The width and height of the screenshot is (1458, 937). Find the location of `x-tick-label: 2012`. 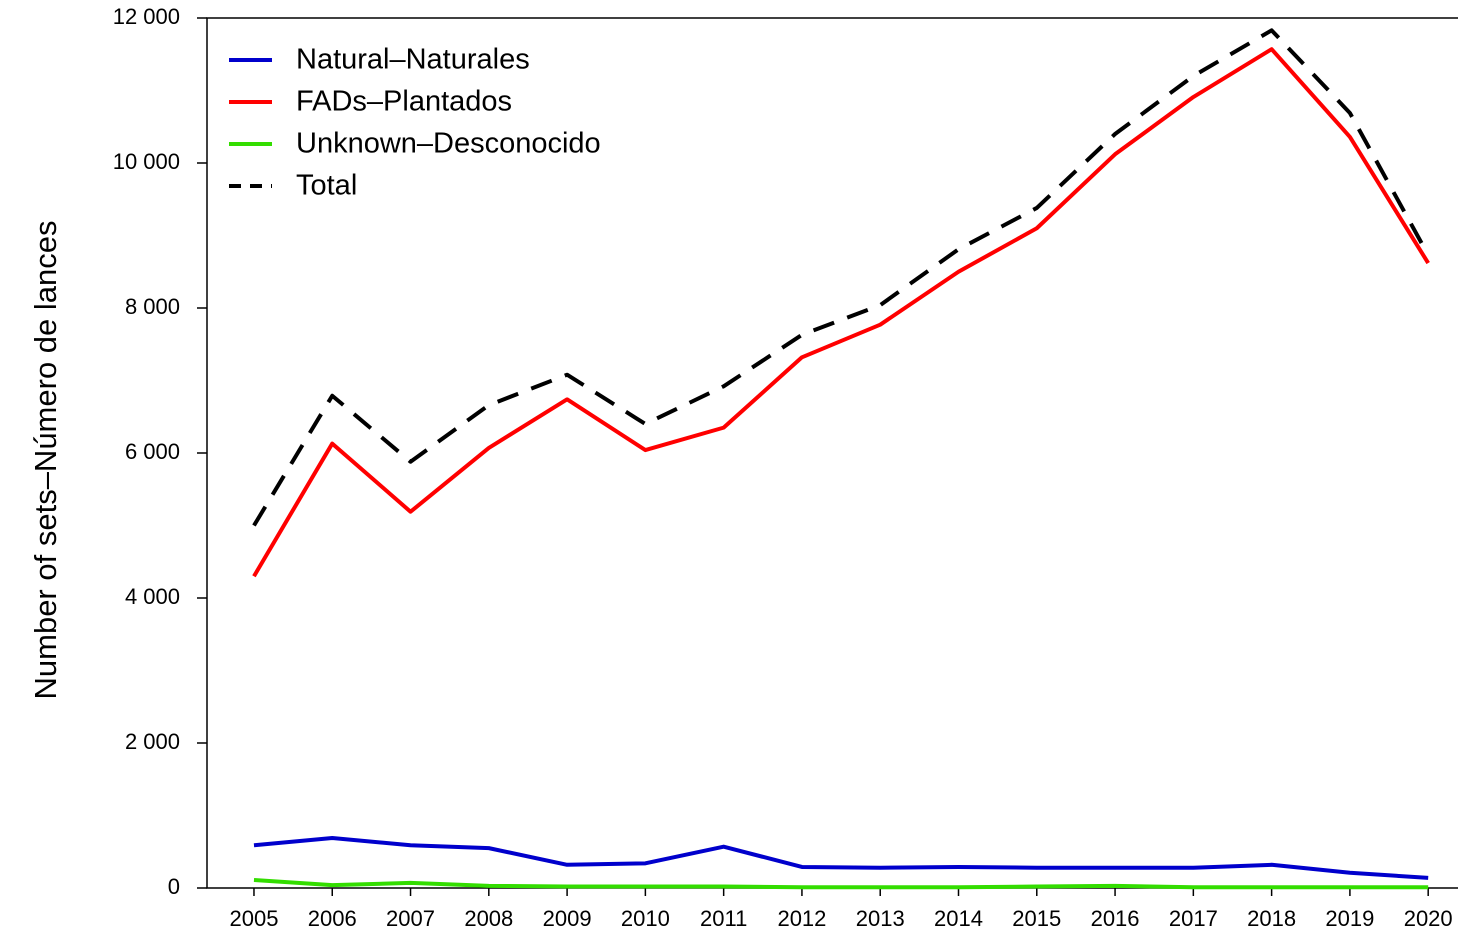

x-tick-label: 2012 is located at coordinates (801, 918).